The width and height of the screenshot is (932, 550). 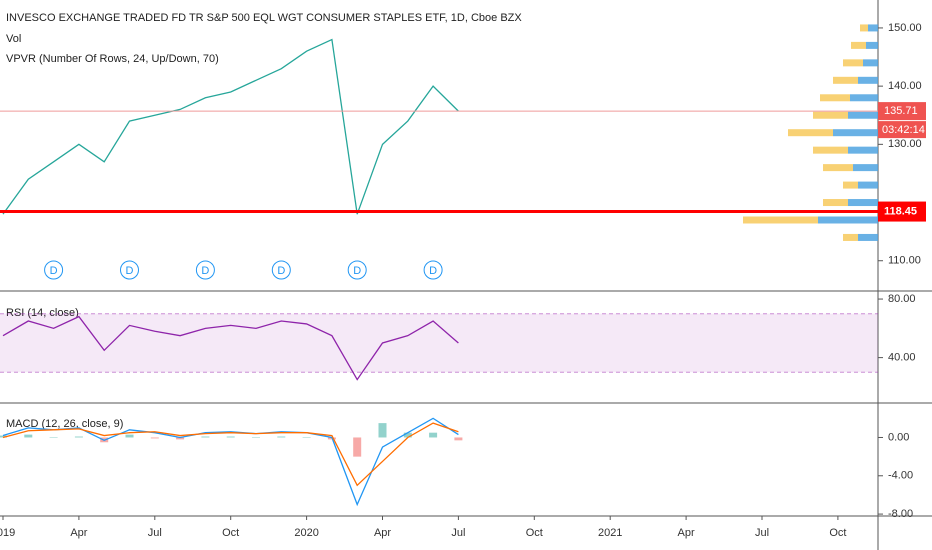 I want to click on countdown: 03:42:14, so click(x=903, y=130).